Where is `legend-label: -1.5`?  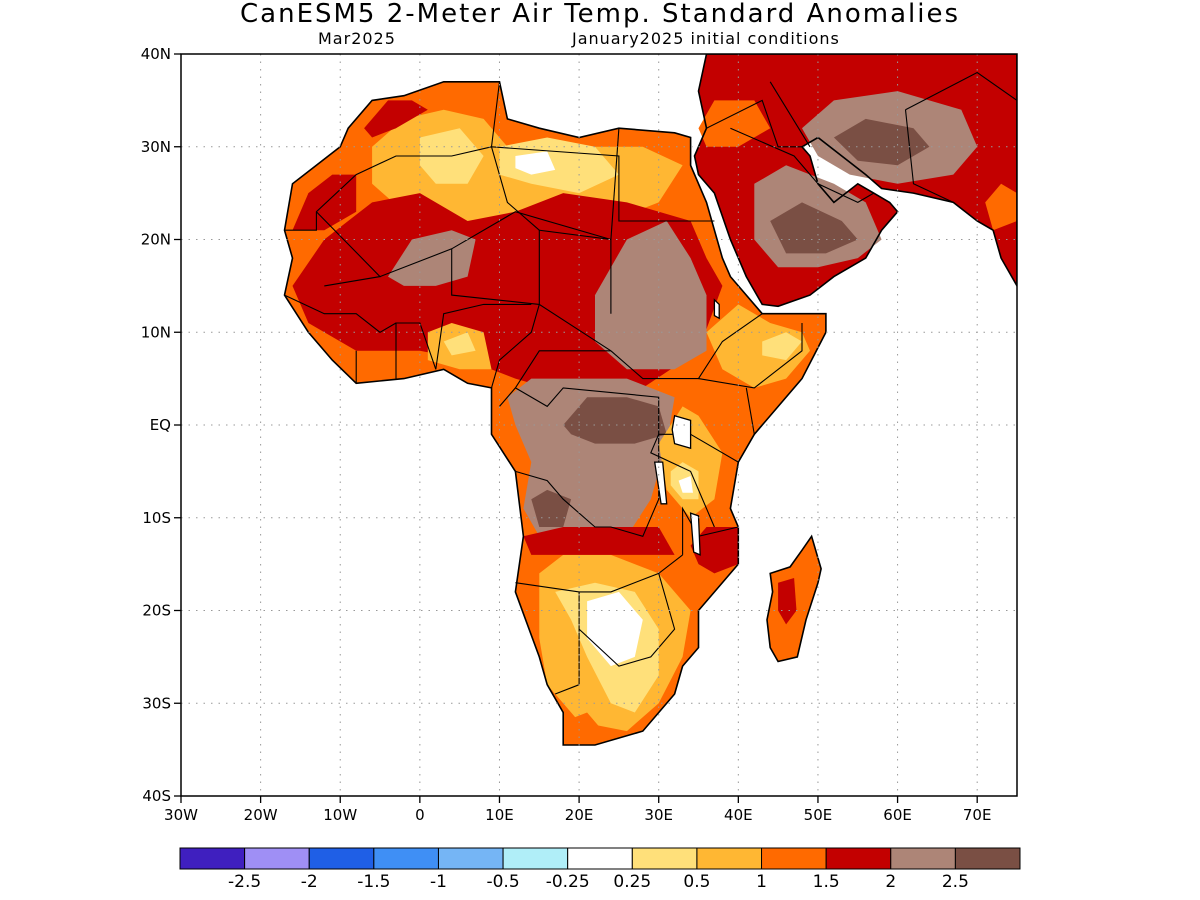
legend-label: -1.5 is located at coordinates (373, 882).